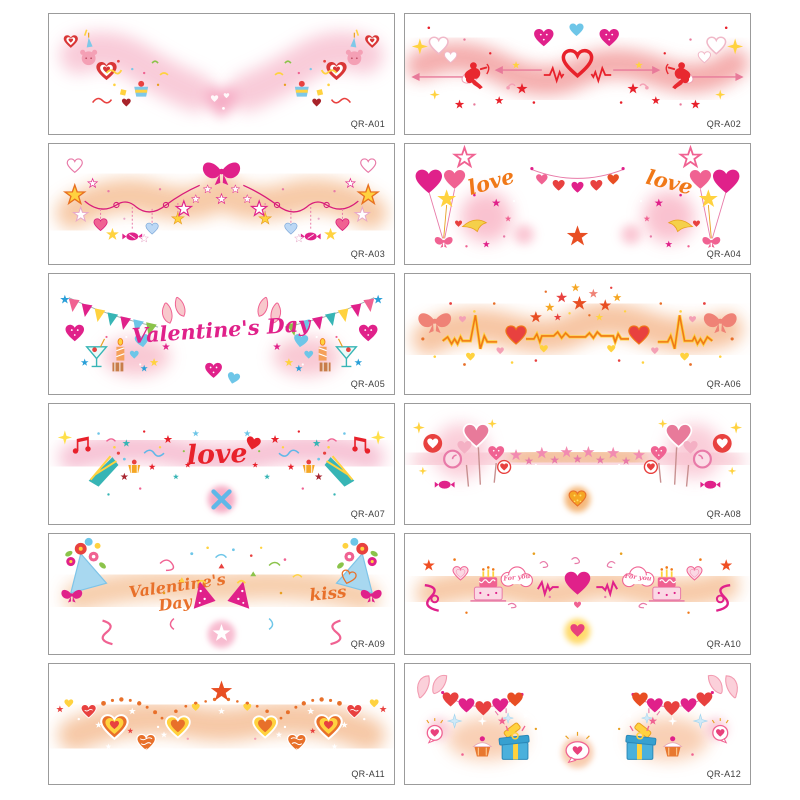 The height and width of the screenshot is (800, 800). What do you see at coordinates (221, 499) in the screenshot?
I see `blue-x-mark` at bounding box center [221, 499].